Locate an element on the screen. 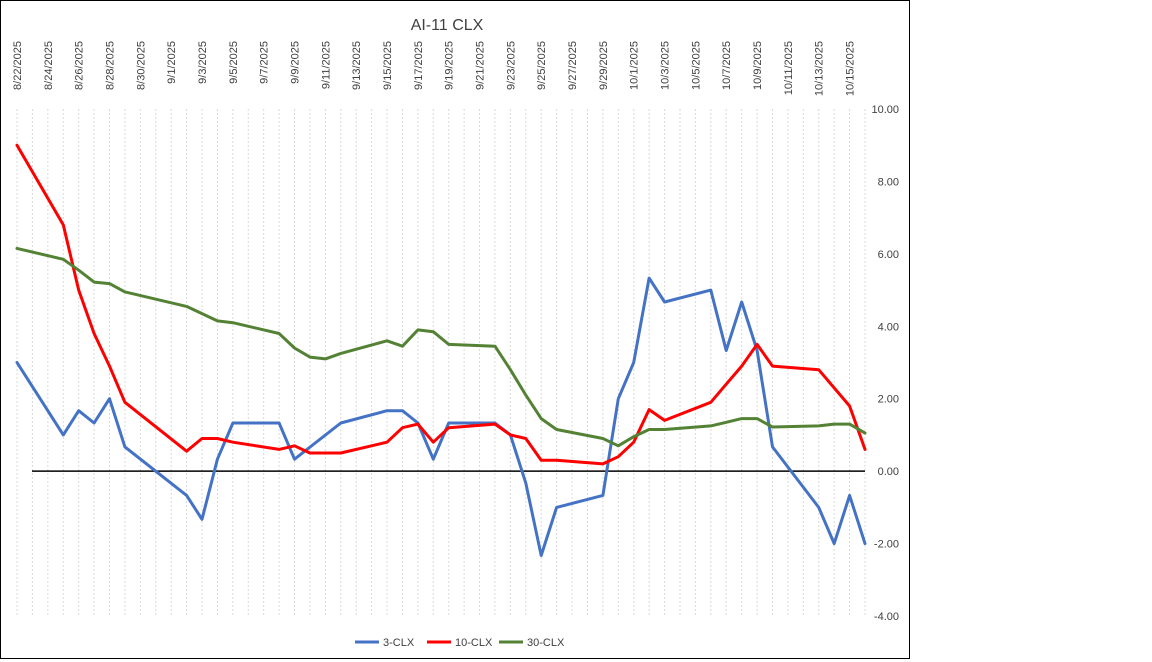 Image resolution: width=1152 pixels, height=662 pixels. y-tick-label: -2.00 is located at coordinates (886, 545).